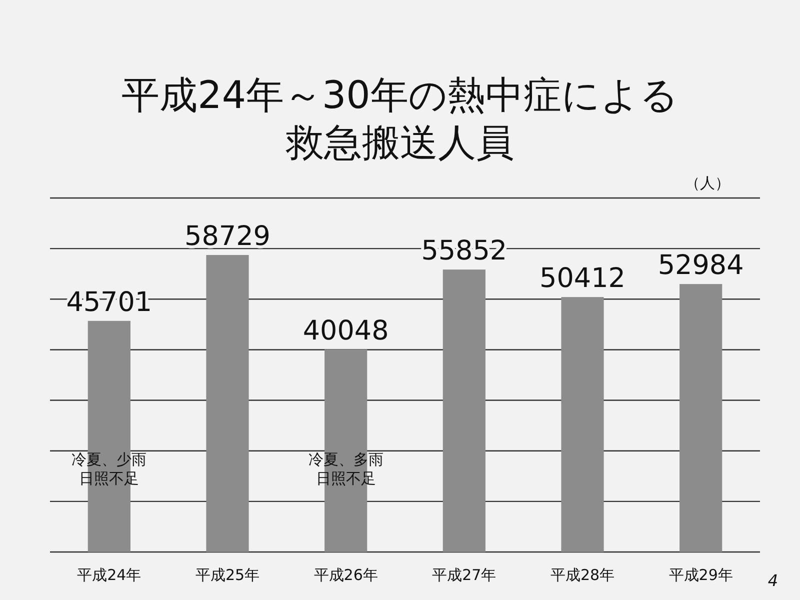 The width and height of the screenshot is (800, 600). Describe the element at coordinates (707, 183) in the screenshot. I see `y-axis-title: （人）` at that location.